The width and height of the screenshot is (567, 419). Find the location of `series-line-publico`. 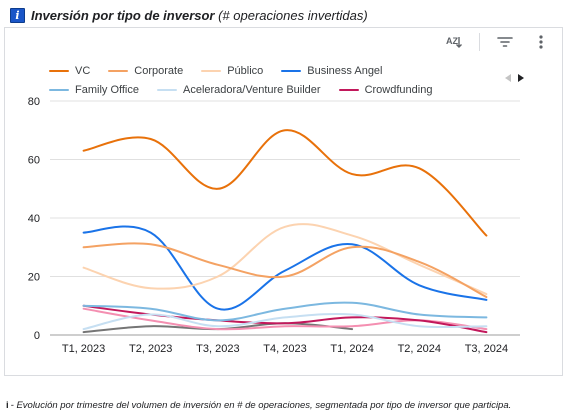

series-line-publico is located at coordinates (285, 259).